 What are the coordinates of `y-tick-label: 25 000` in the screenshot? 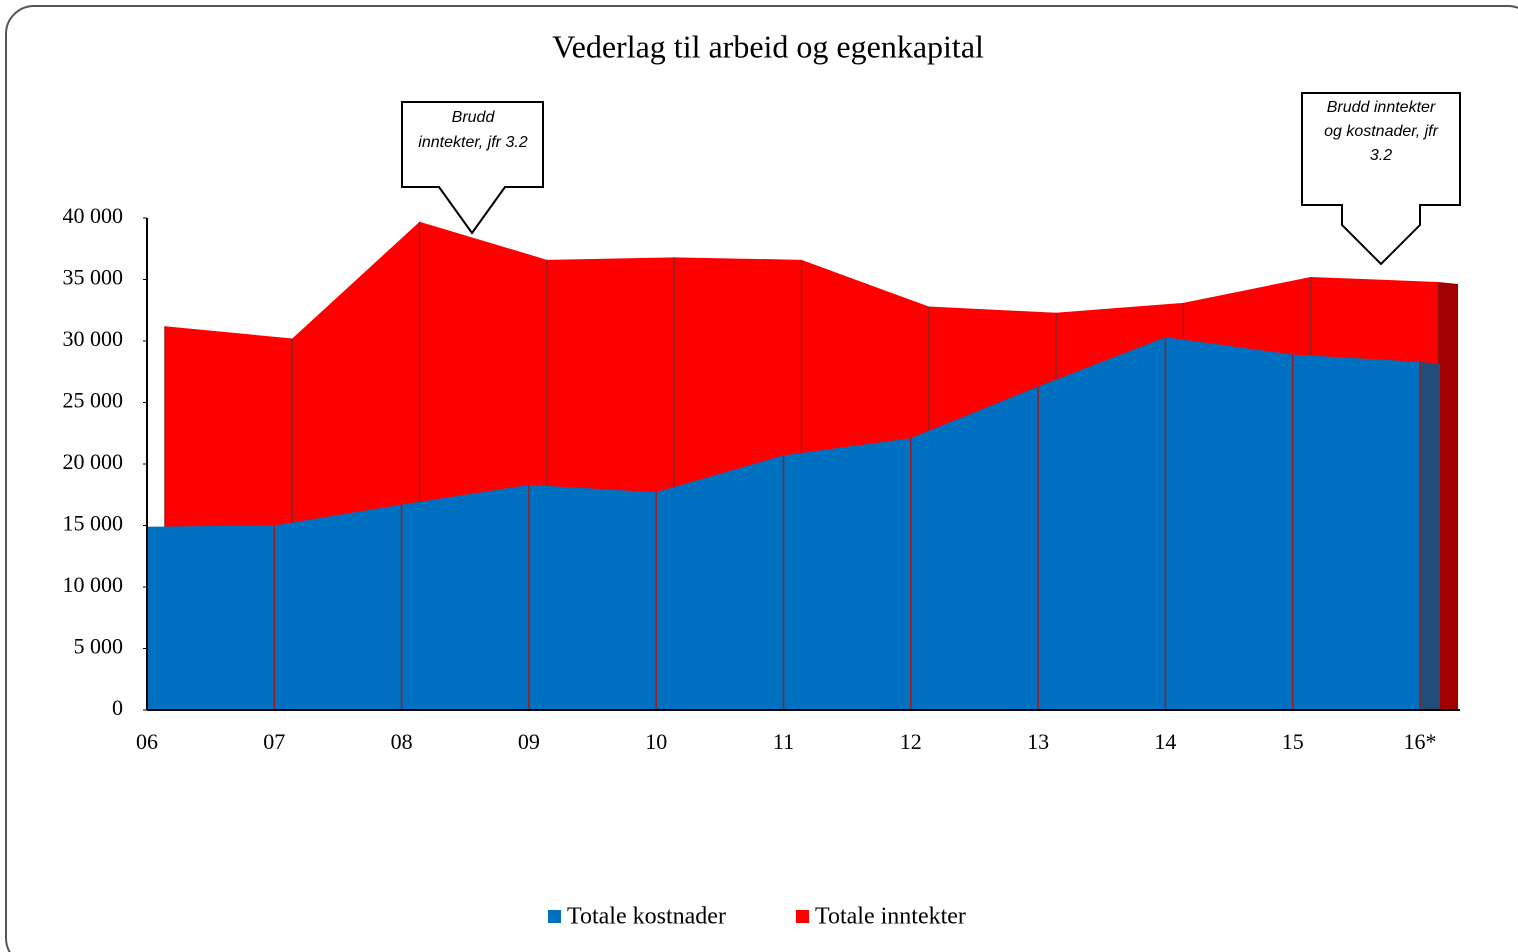 It's located at (93, 400).